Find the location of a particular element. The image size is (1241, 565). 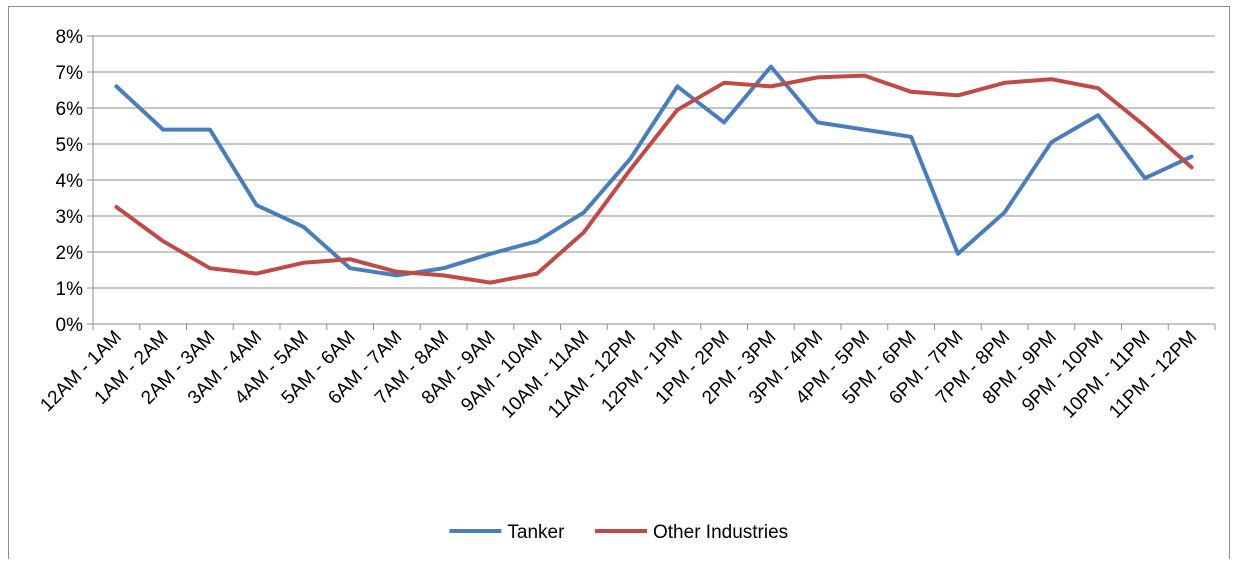

legend-label: Other Industries is located at coordinates (720, 532).